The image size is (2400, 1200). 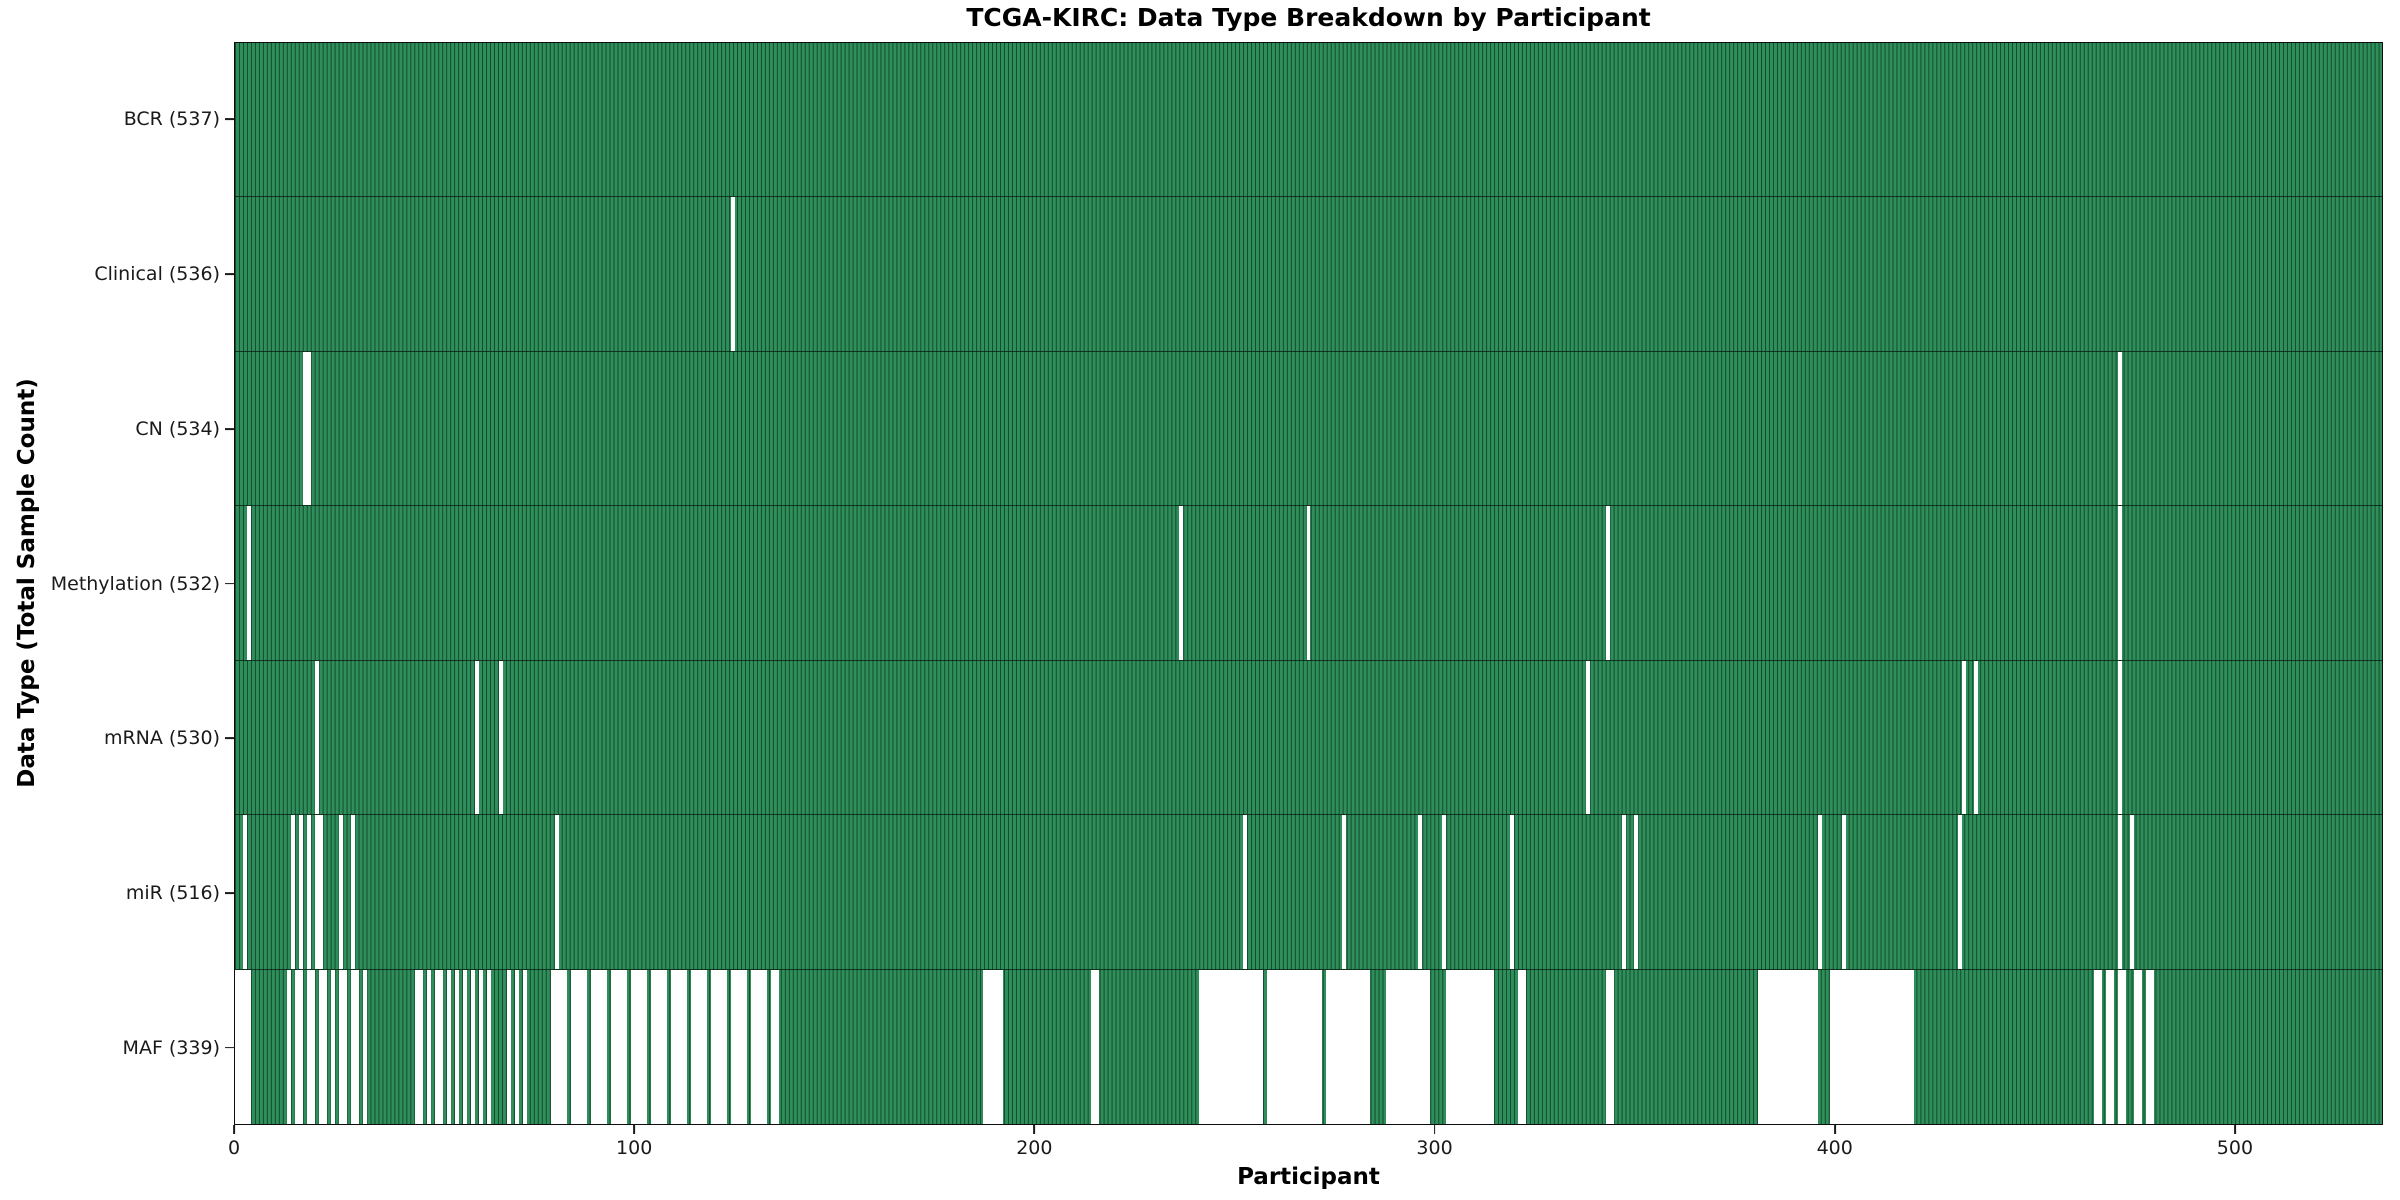 I want to click on ytick-label-mir: miR (516), so click(x=172, y=892).